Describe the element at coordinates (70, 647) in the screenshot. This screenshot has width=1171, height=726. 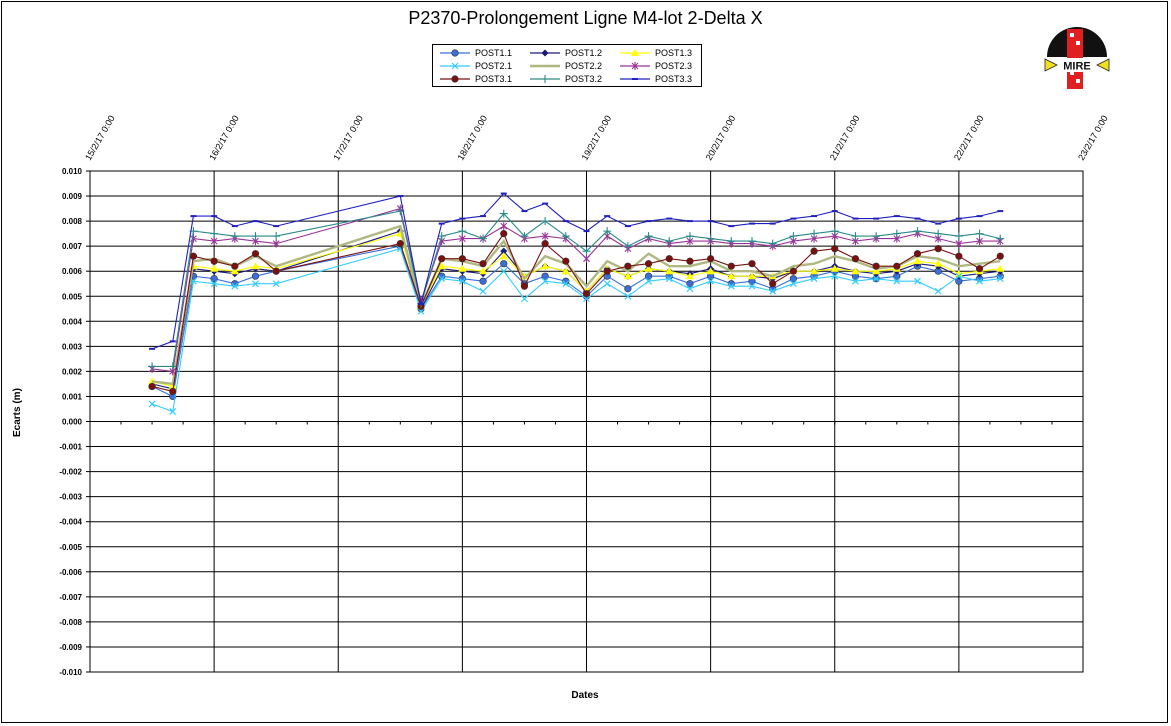
I see `y-tick-label: -0.009` at that location.